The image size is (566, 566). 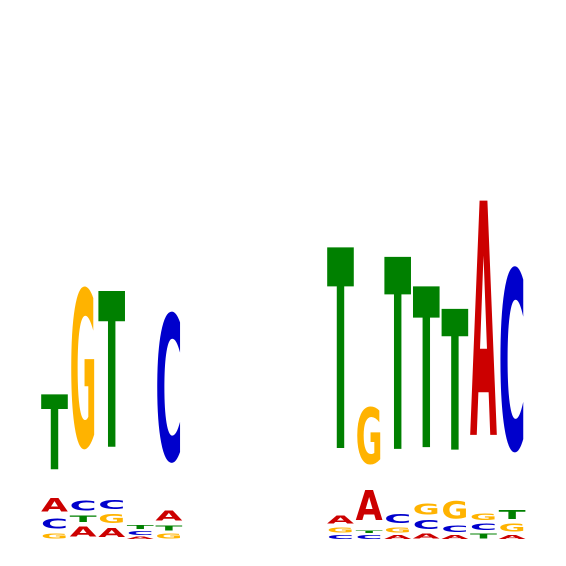 I want to click on logo-letter-G-pos-13: G, so click(x=397, y=530).